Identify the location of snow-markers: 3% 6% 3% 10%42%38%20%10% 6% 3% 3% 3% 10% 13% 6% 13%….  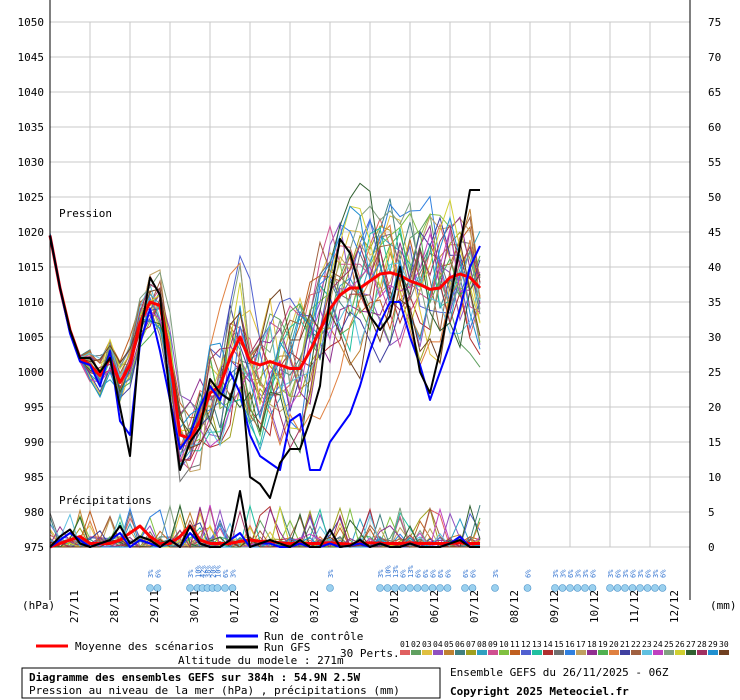
(407, 578).